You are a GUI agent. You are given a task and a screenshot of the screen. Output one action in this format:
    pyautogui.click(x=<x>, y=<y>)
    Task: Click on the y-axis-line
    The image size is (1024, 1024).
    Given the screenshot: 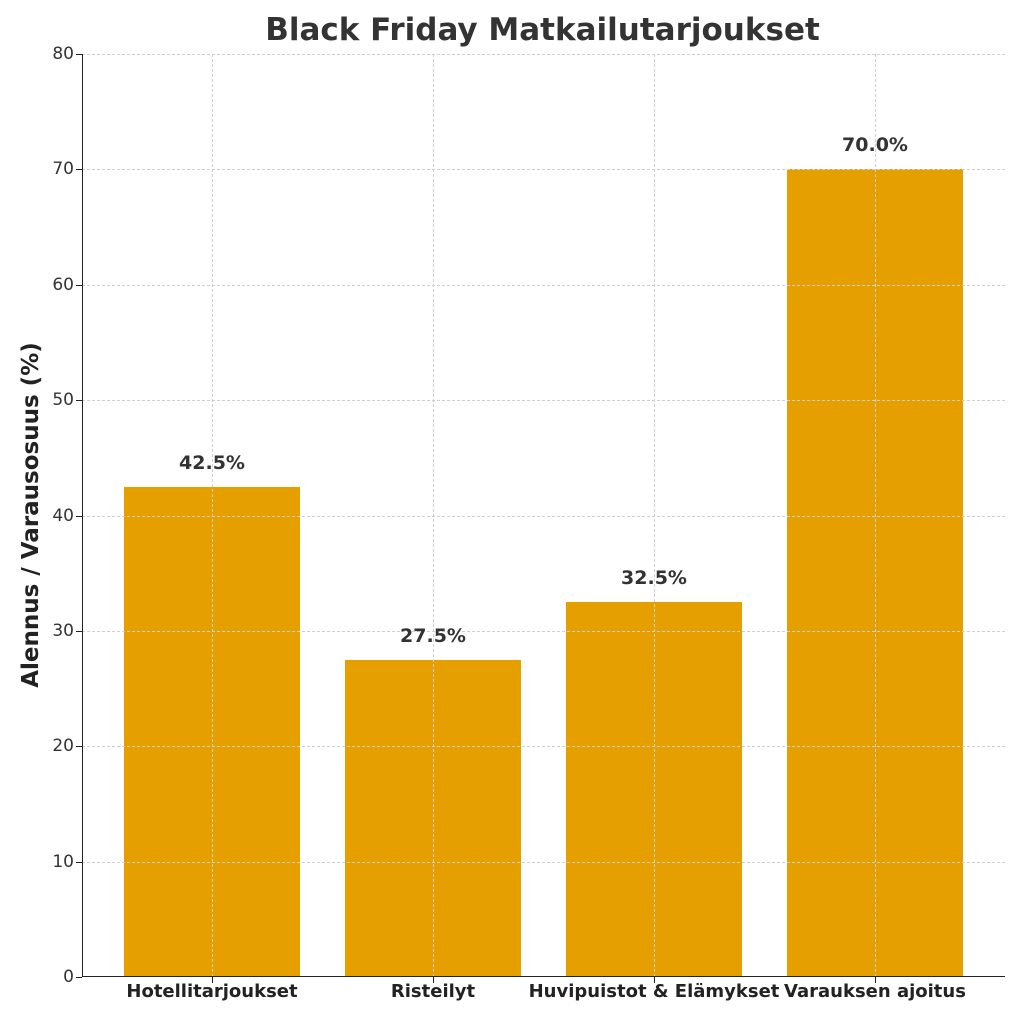 What is the action you would take?
    pyautogui.click(x=82, y=515)
    